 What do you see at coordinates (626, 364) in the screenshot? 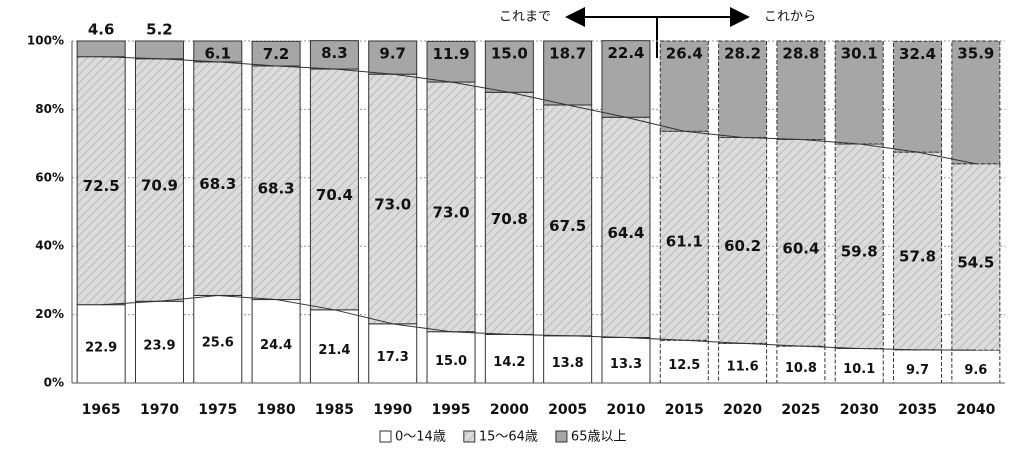
I see `data-label: 13.3` at bounding box center [626, 364].